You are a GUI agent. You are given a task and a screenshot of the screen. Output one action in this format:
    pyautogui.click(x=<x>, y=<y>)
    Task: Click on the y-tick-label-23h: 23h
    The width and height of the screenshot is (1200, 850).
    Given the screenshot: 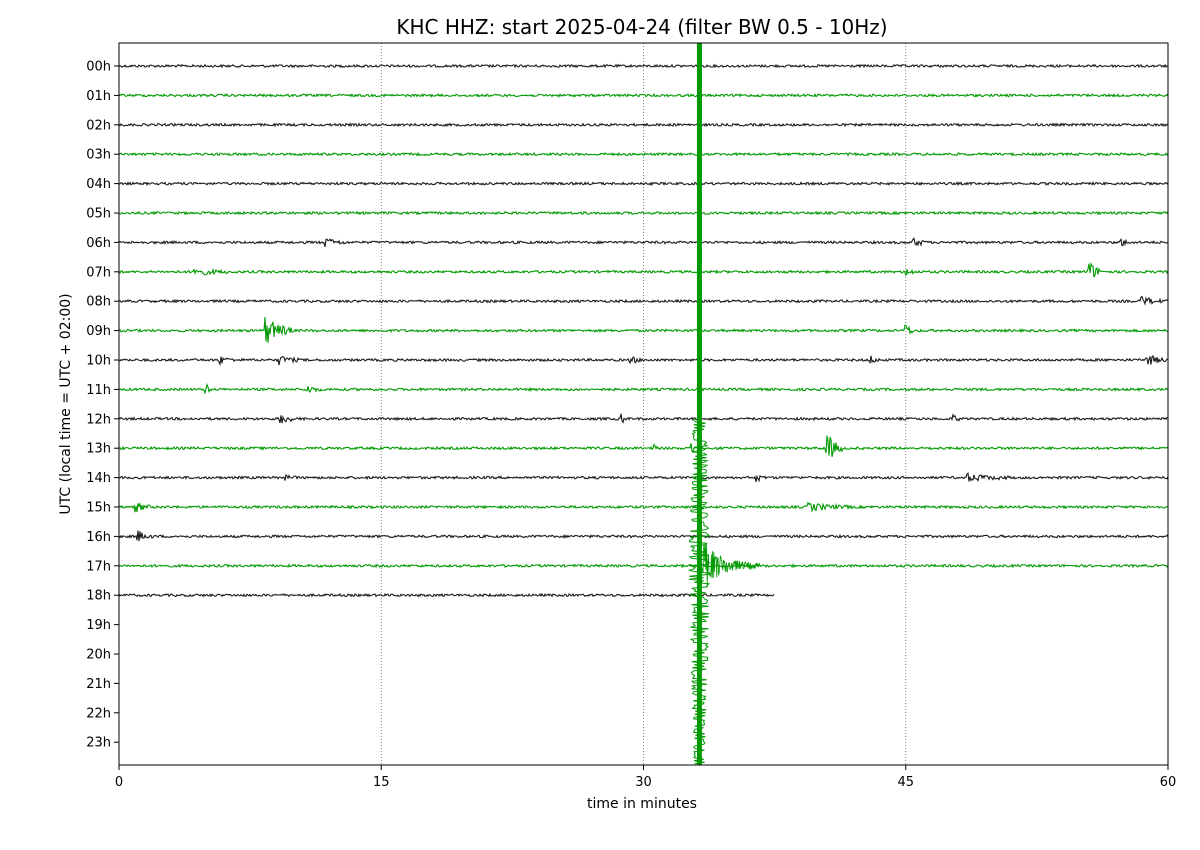 What is the action you would take?
    pyautogui.click(x=98, y=743)
    